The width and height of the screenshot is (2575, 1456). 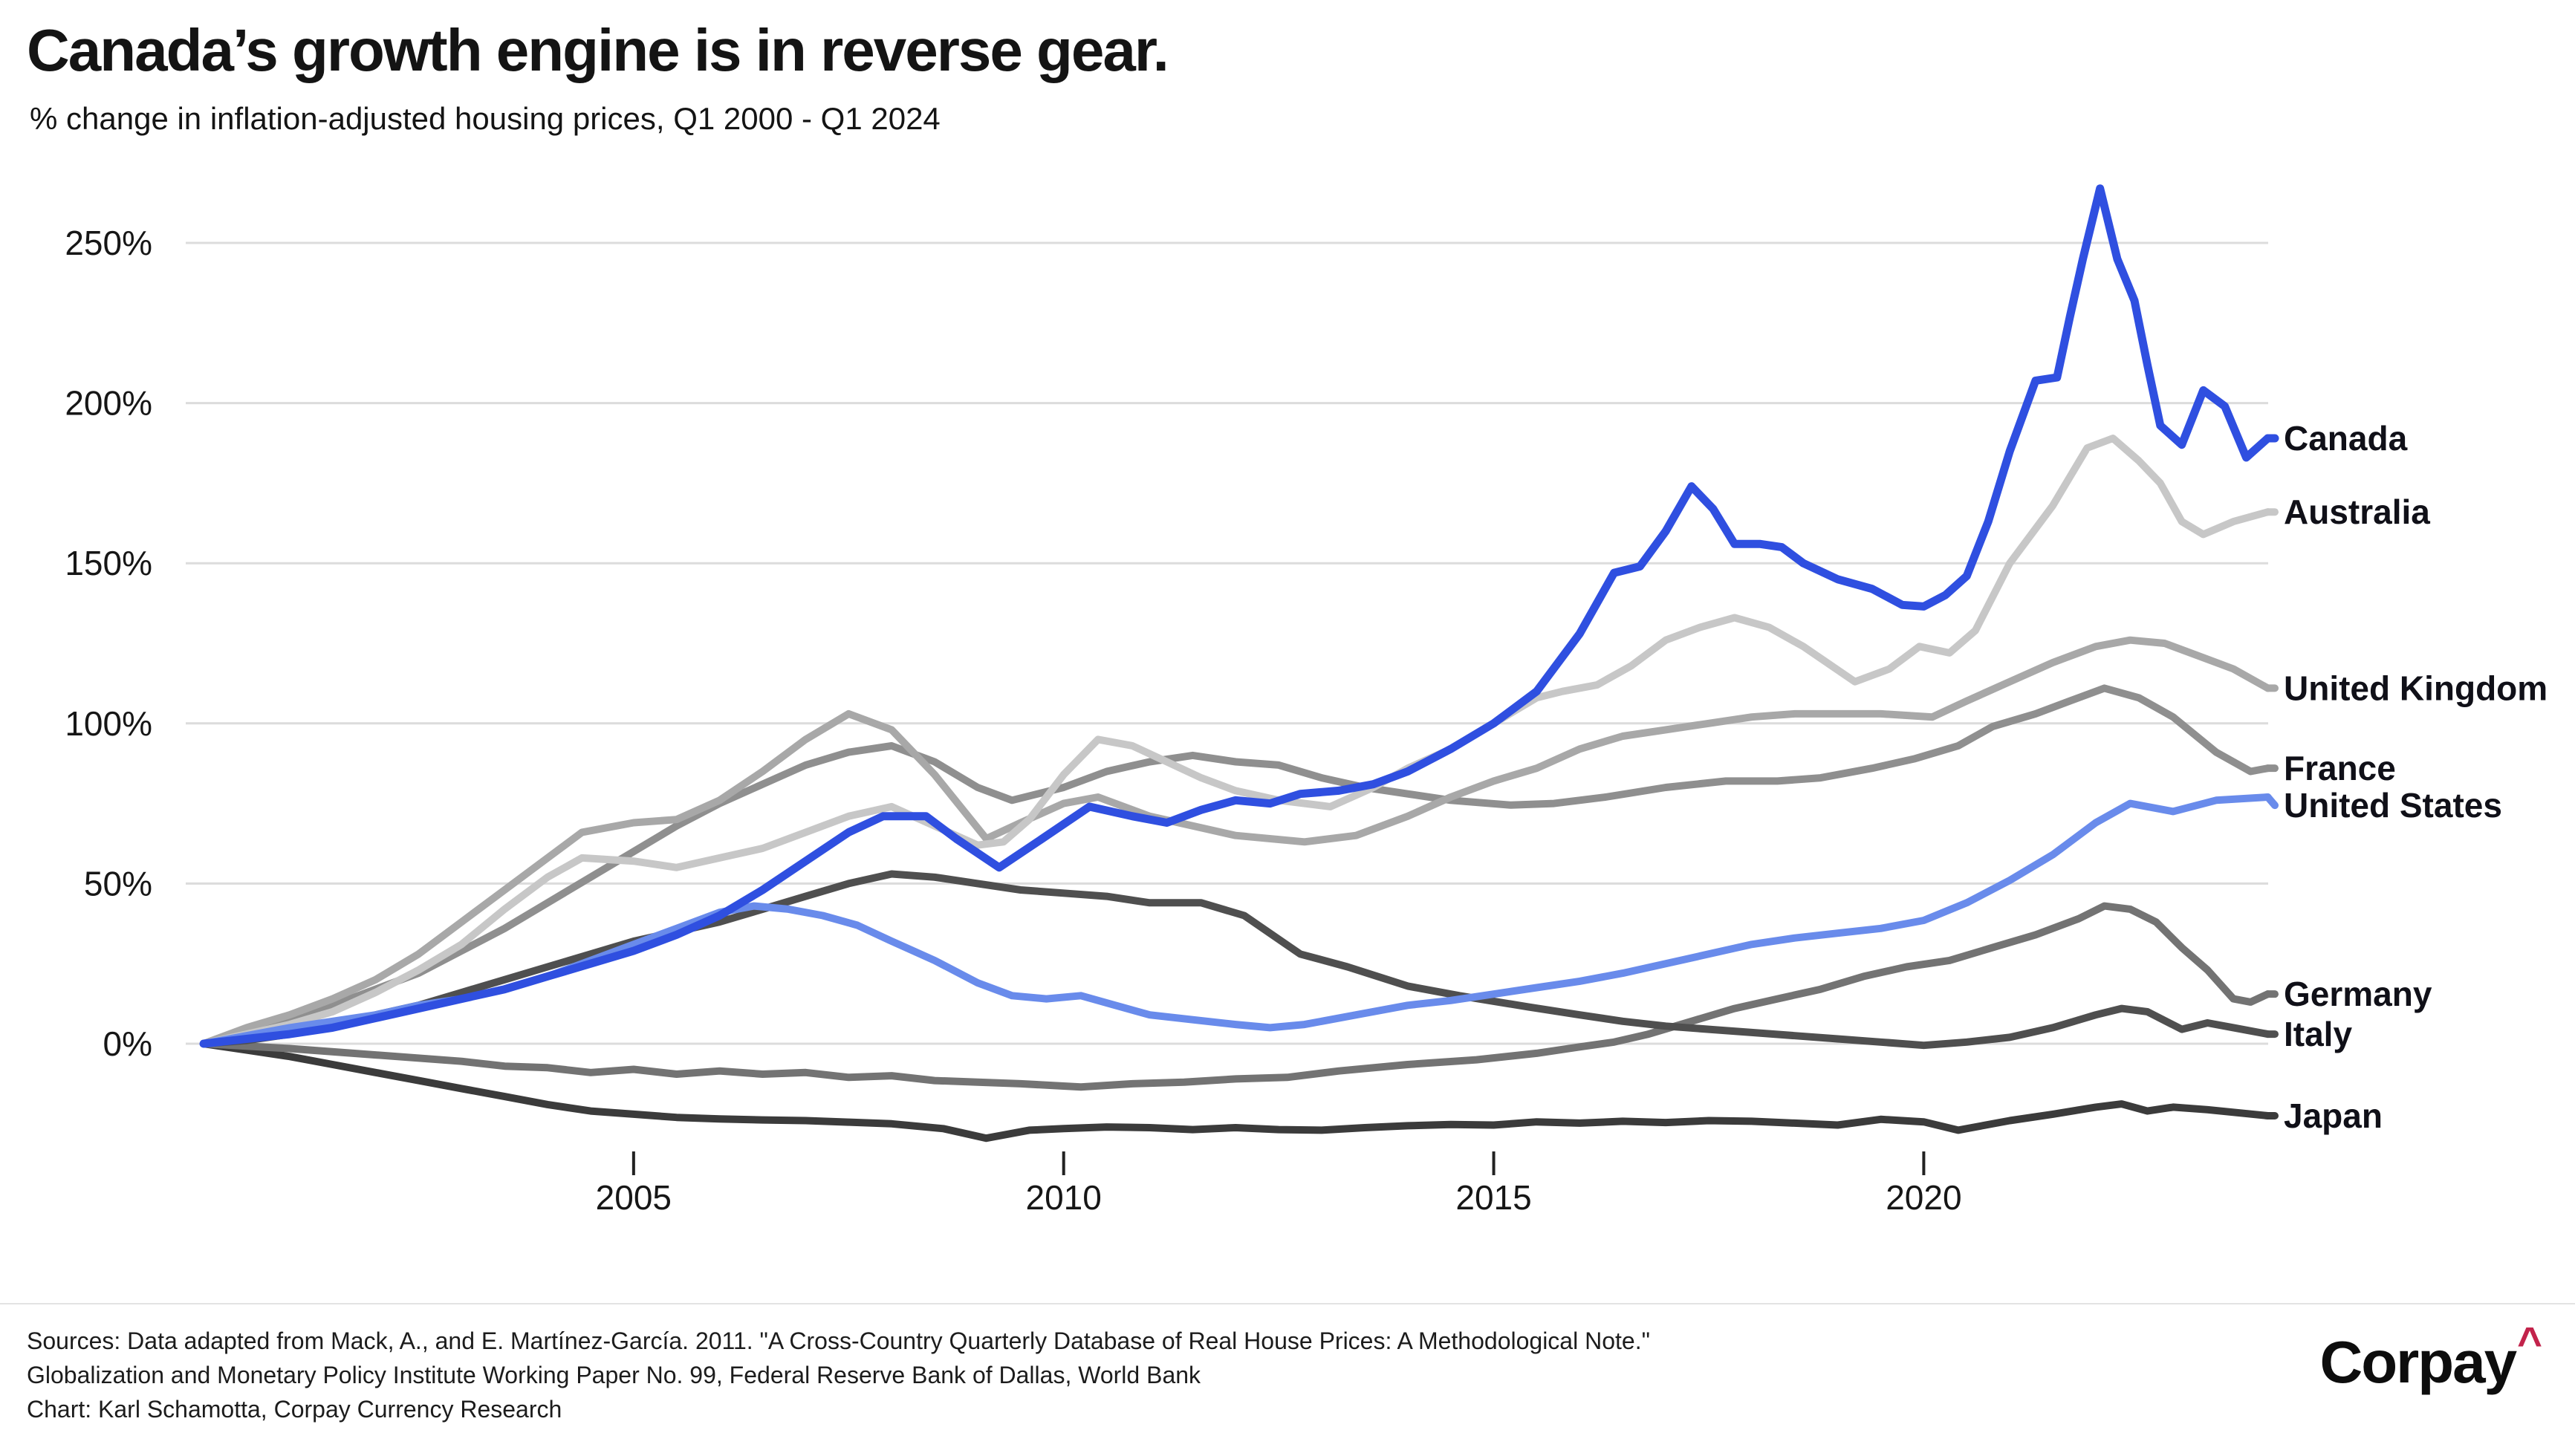 What do you see at coordinates (2271, 802) in the screenshot?
I see `series-label-stub-united-states` at bounding box center [2271, 802].